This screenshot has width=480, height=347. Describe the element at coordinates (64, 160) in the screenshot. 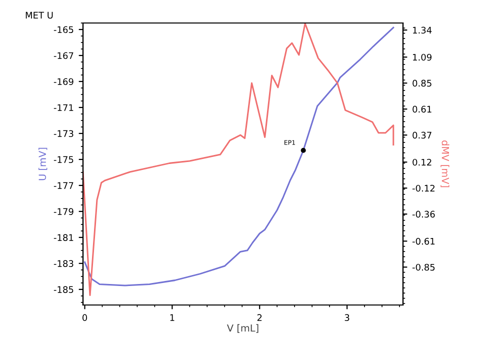

I see `y-tick-label: -175` at that location.